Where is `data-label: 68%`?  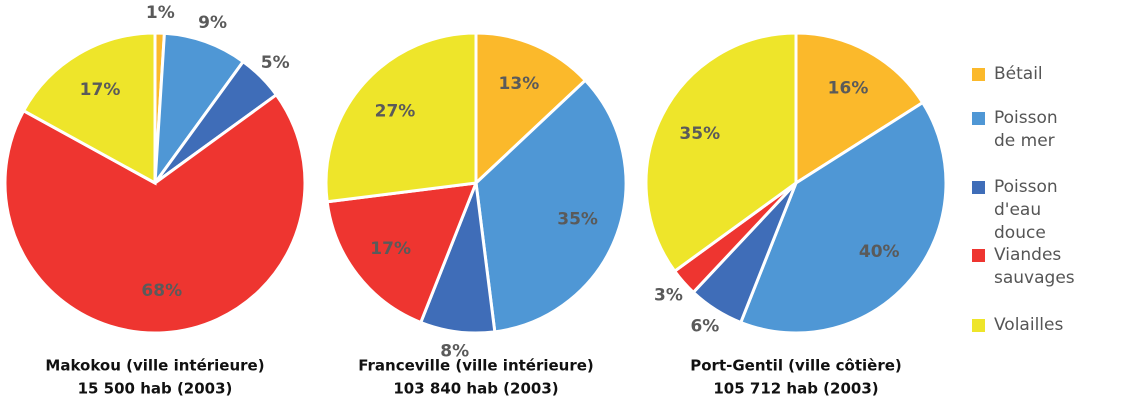 data-label: 68% is located at coordinates (161, 291).